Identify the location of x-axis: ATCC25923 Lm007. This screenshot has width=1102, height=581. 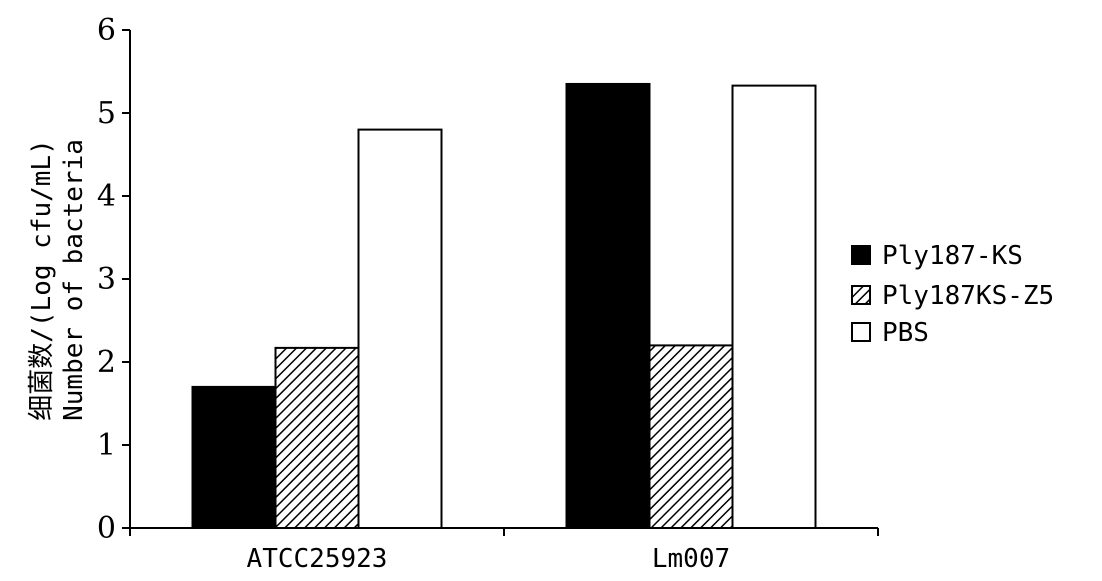
(504, 550).